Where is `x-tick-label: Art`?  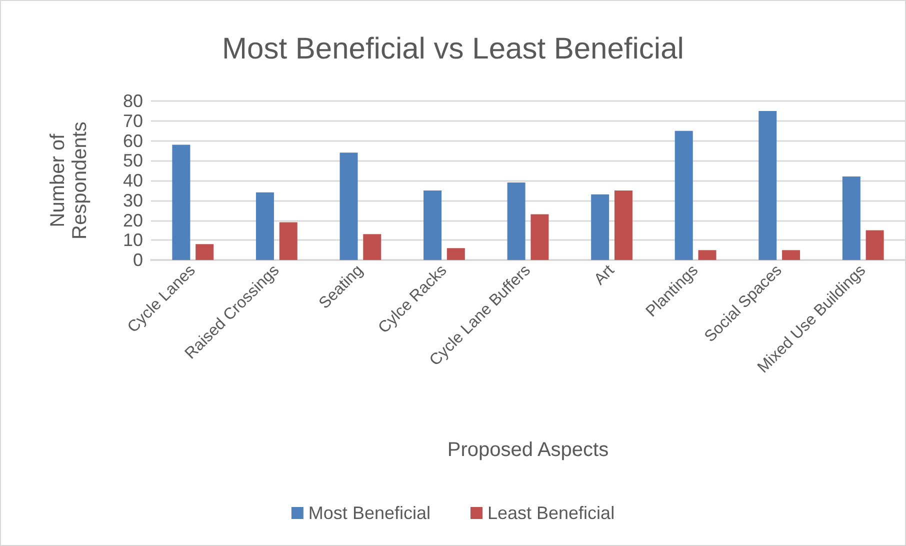
x-tick-label: Art is located at coordinates (604, 275).